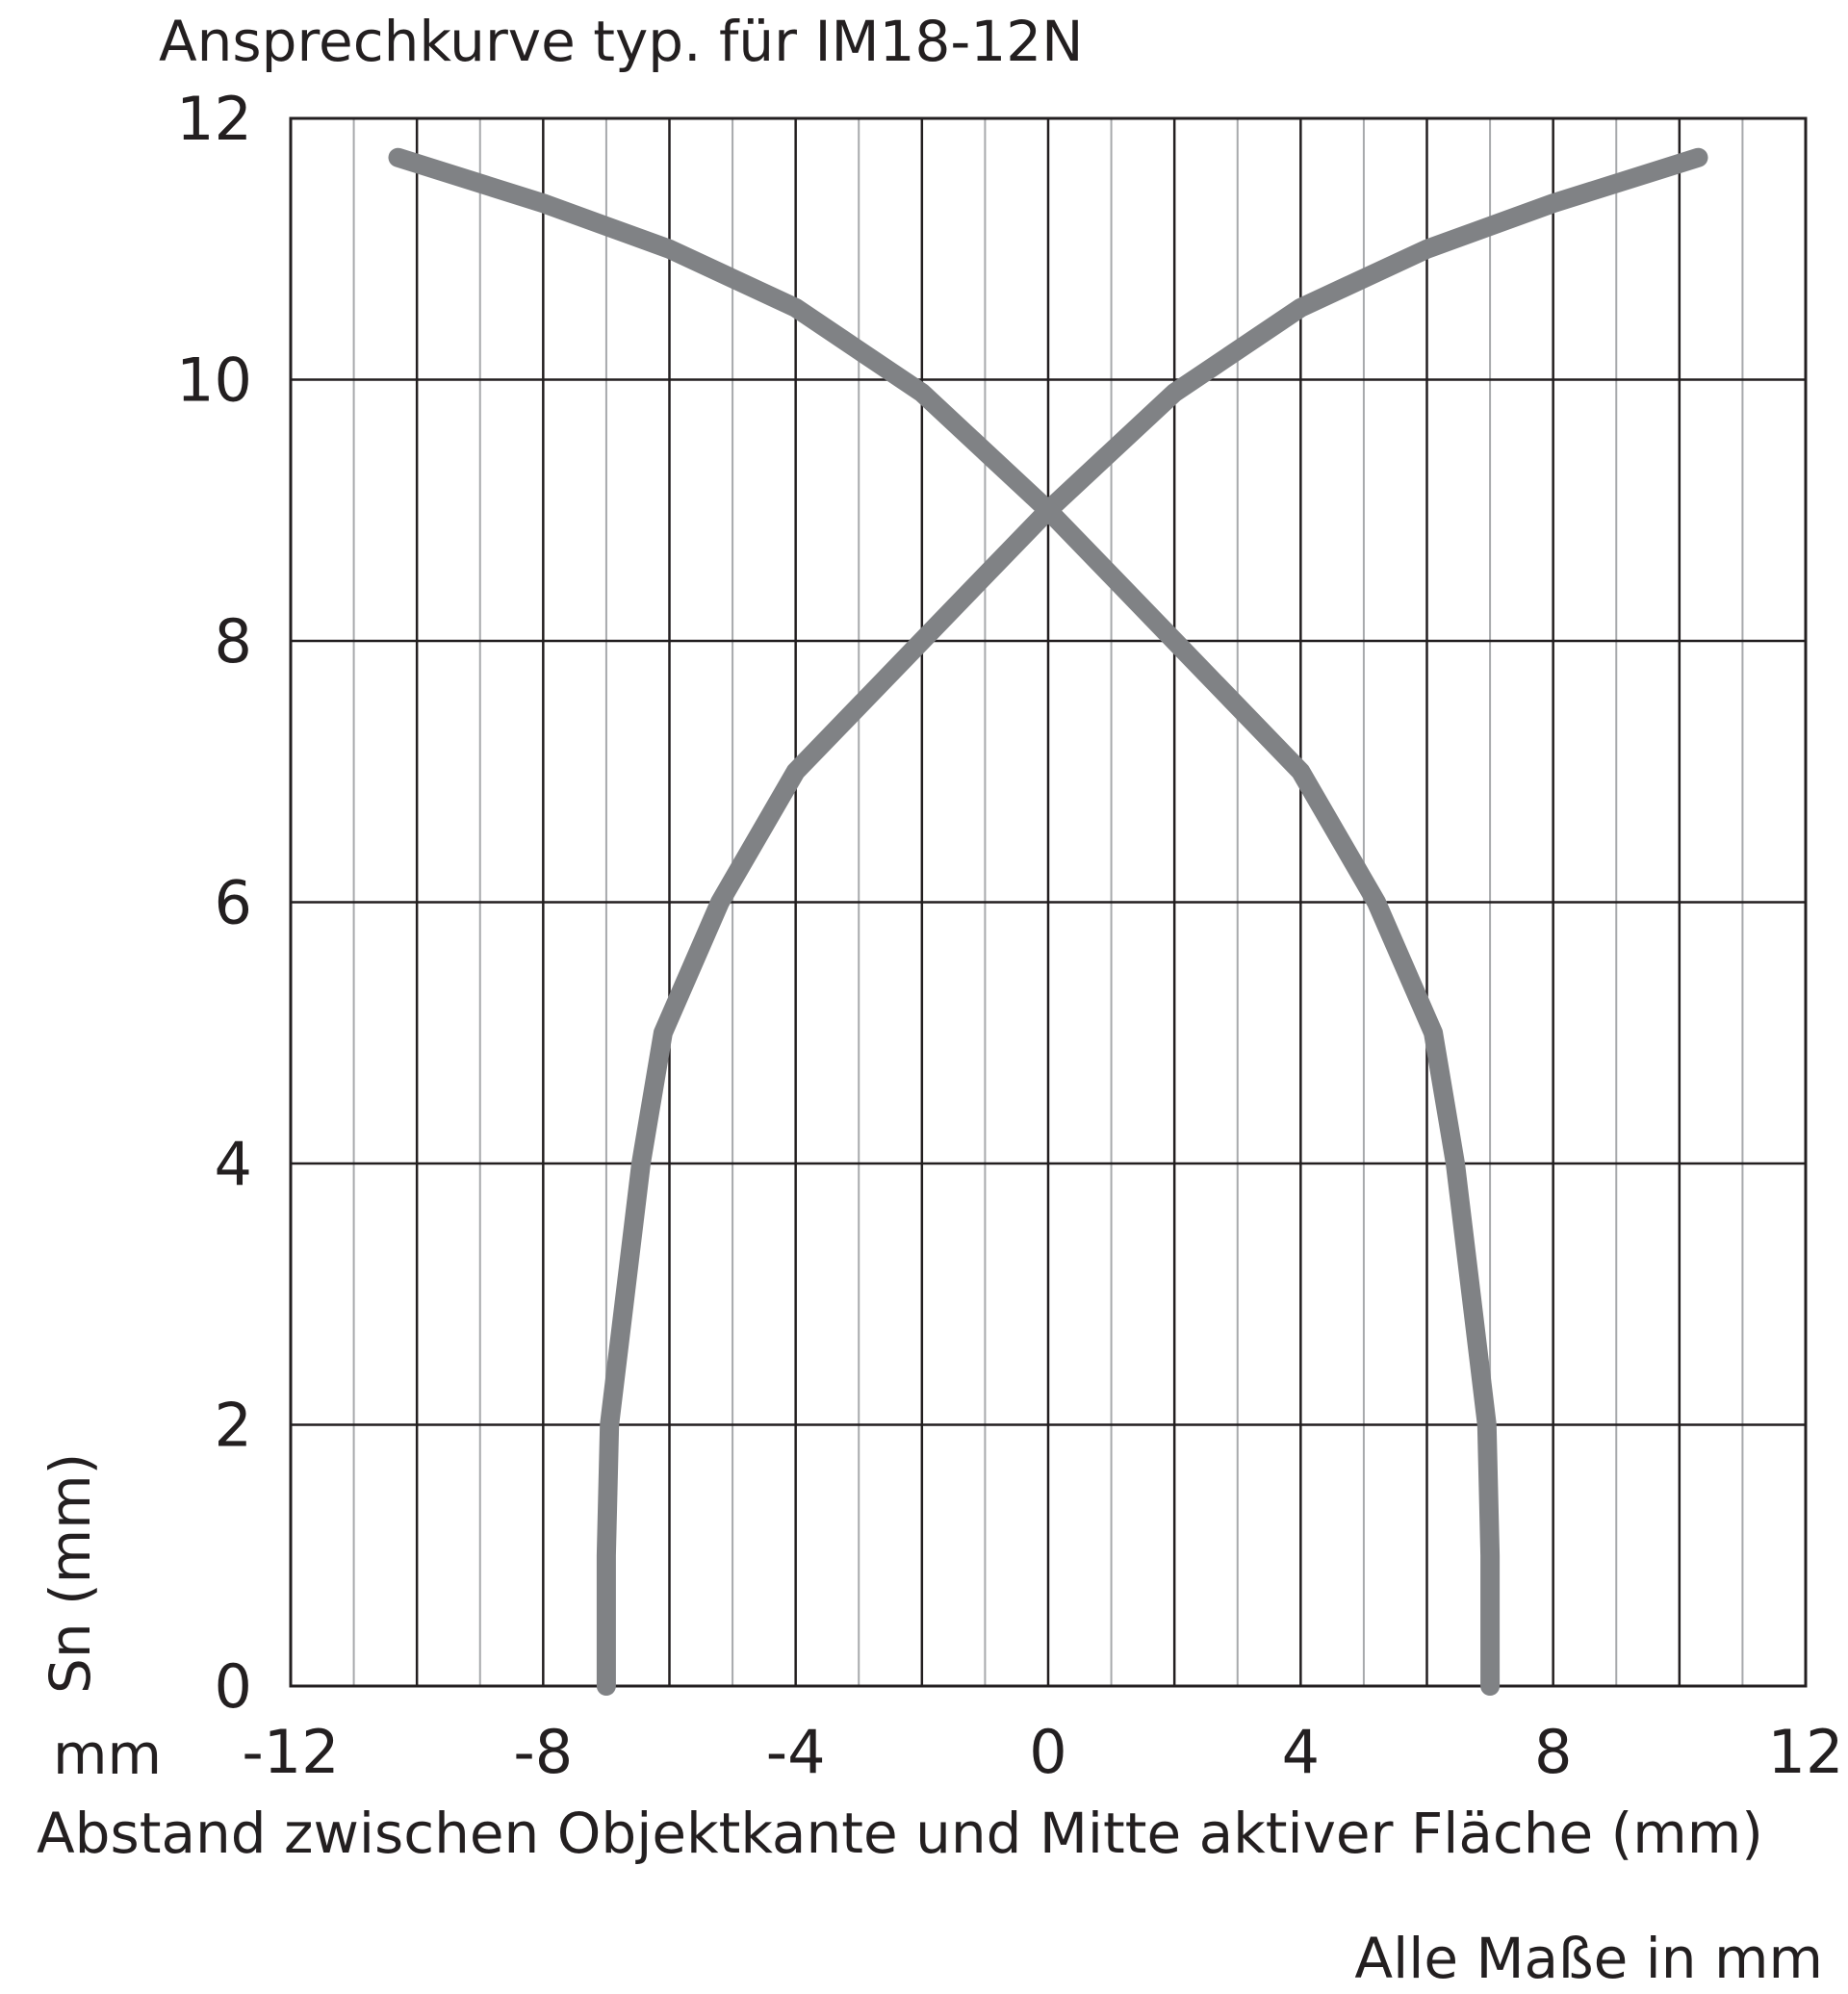  I want to click on y-tick-label: 4, so click(233, 1164).